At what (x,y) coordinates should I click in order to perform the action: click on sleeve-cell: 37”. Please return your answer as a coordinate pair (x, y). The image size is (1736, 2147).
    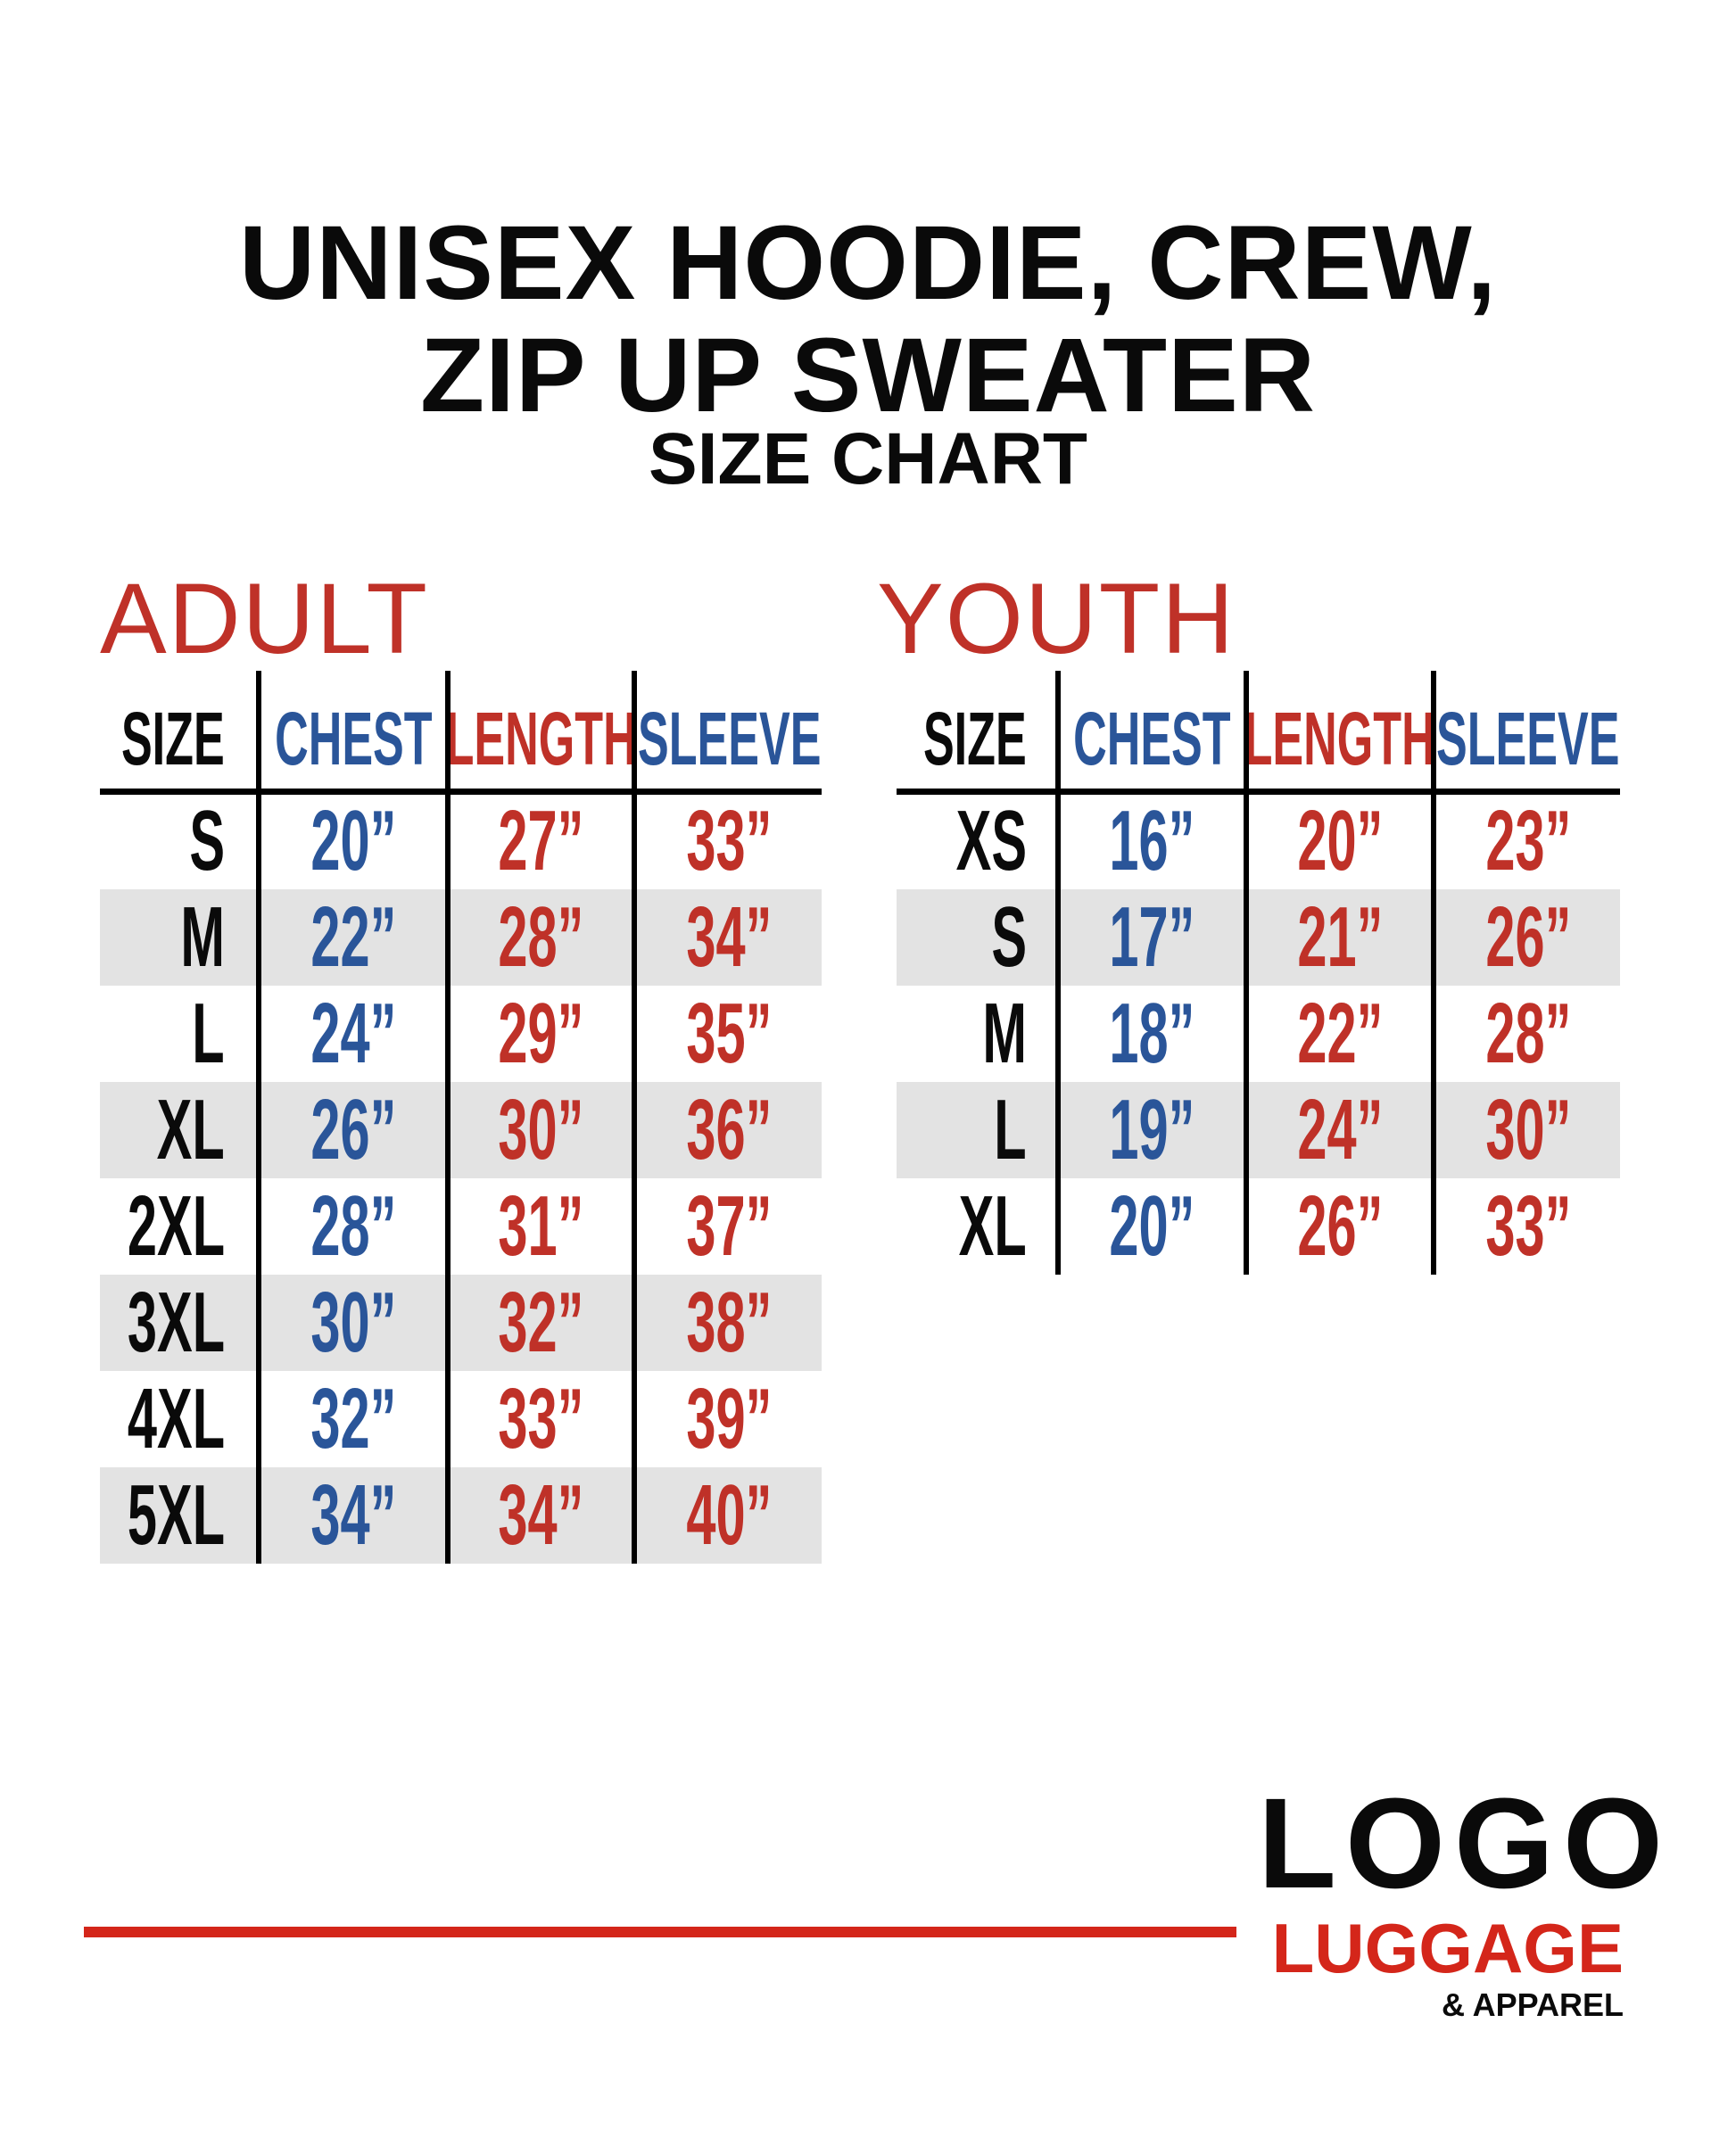
    Looking at the image, I should click on (729, 1226).